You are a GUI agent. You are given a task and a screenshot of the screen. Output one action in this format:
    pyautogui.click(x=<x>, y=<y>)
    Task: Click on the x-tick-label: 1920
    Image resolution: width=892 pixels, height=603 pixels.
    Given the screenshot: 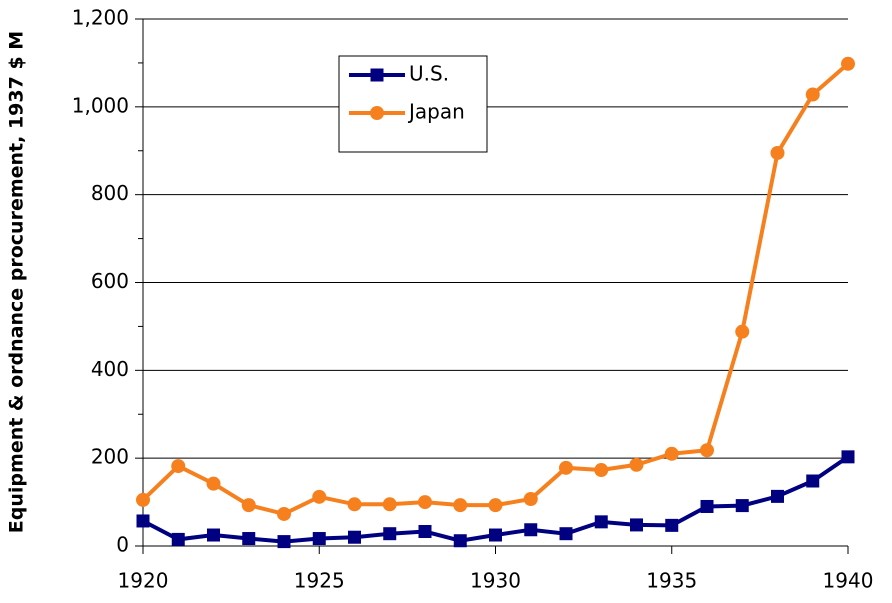 What is the action you would take?
    pyautogui.click(x=143, y=581)
    